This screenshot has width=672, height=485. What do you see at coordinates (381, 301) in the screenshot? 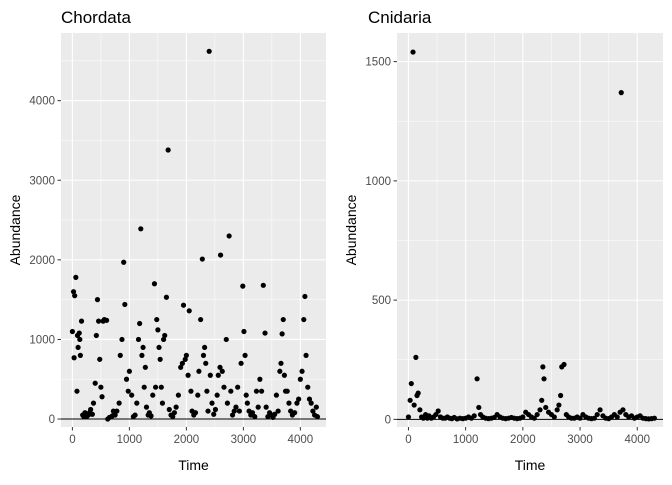
I see `cnidaria-y-tick-label: 500` at bounding box center [381, 301].